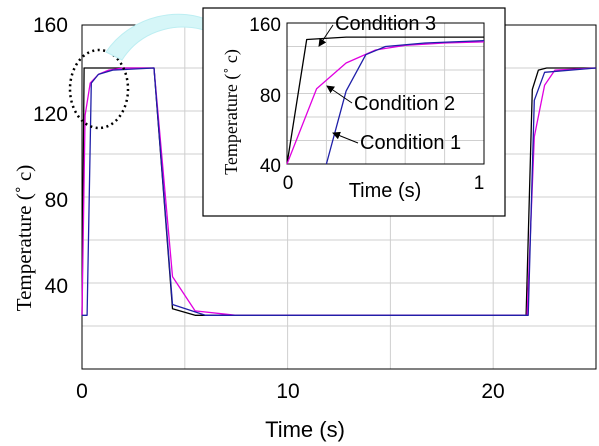  What do you see at coordinates (479, 183) in the screenshot?
I see `inset-xtick-label-1: 1` at bounding box center [479, 183].